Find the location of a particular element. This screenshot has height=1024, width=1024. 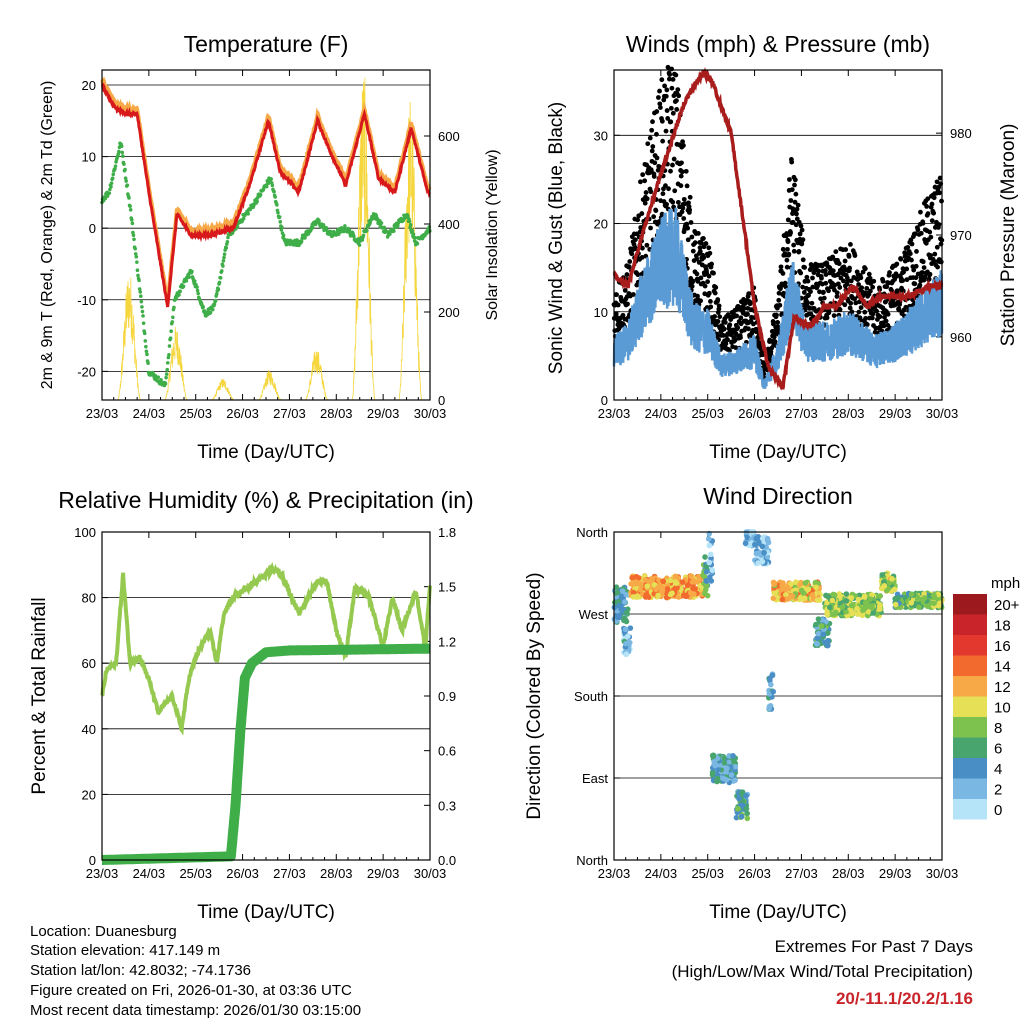

extremes-title: Extremes For Past 7 Days is located at coordinates (874, 946).